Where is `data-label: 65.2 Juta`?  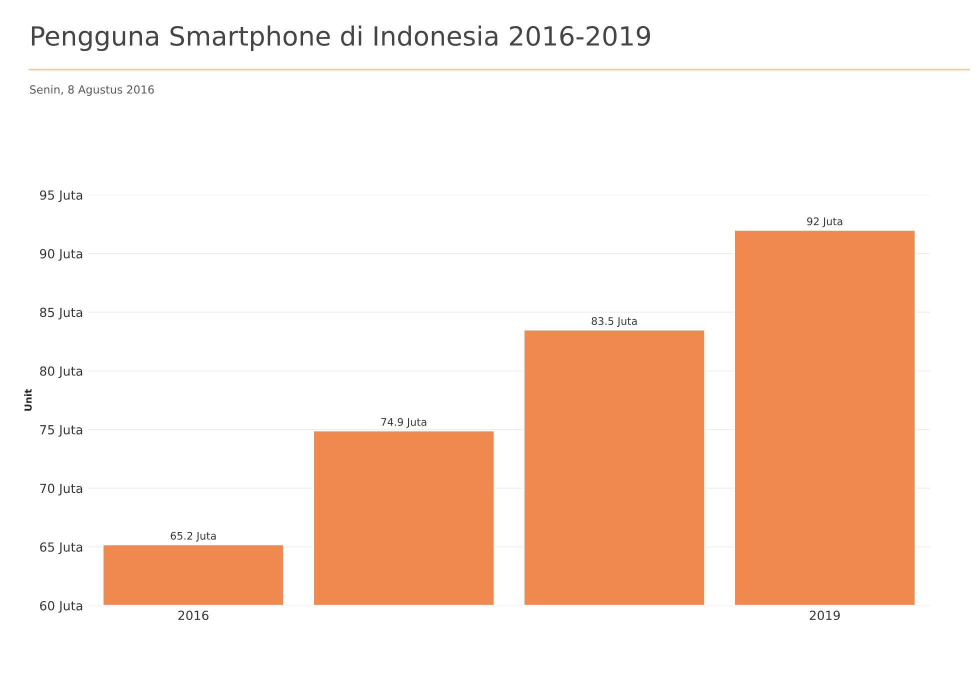
data-label: 65.2 Juta is located at coordinates (193, 537).